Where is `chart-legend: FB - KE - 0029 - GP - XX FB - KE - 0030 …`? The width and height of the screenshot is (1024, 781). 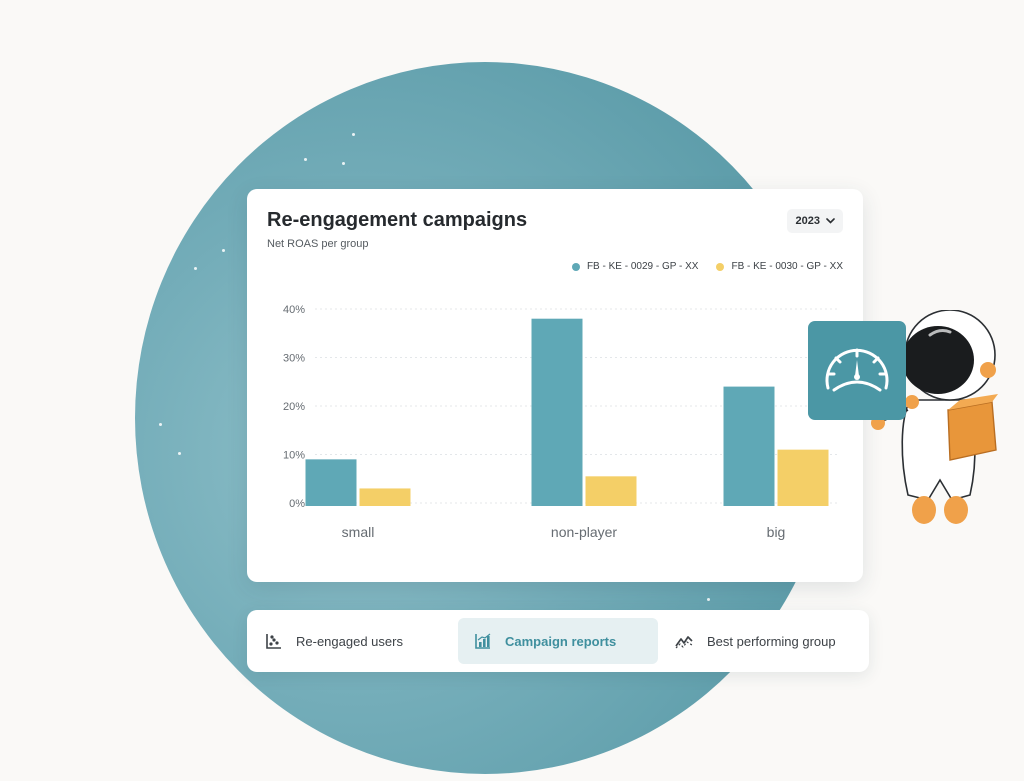
chart-legend: FB - KE - 0029 - GP - XX FB - KE - 0030 … is located at coordinates (707, 266).